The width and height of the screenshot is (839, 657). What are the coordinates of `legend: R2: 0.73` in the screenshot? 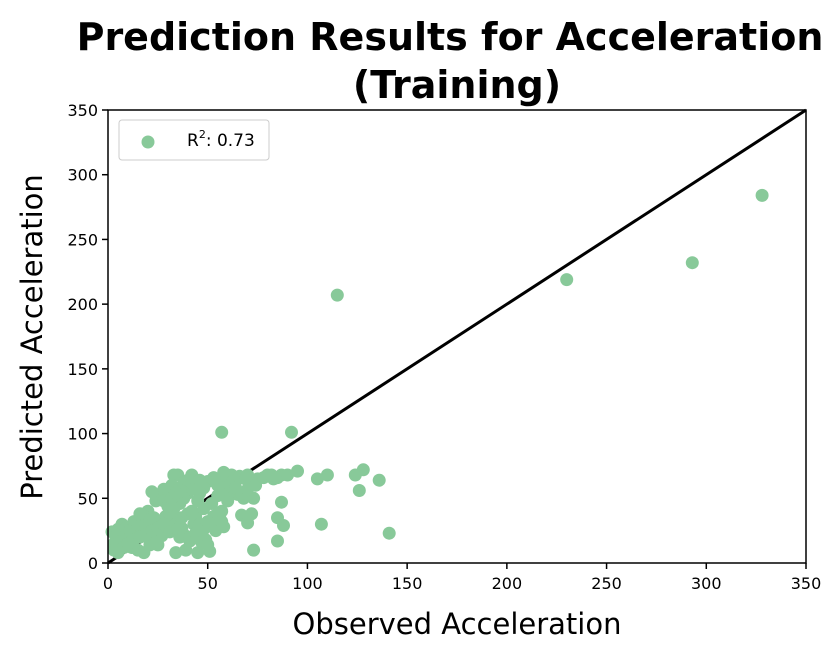 It's located at (194, 140).